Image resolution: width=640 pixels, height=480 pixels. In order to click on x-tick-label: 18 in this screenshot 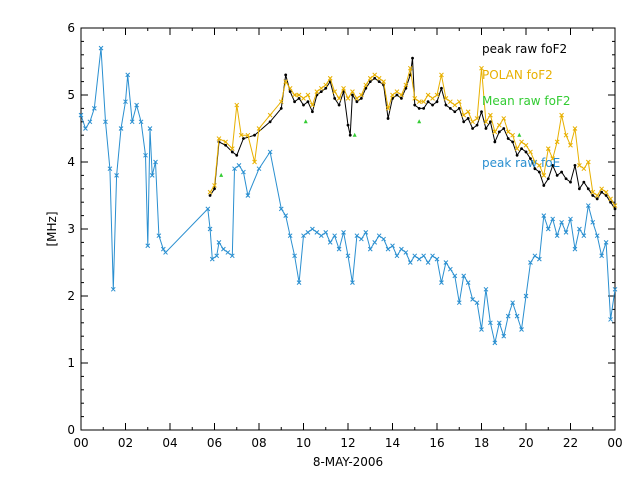, I will do `click(481, 443)`.